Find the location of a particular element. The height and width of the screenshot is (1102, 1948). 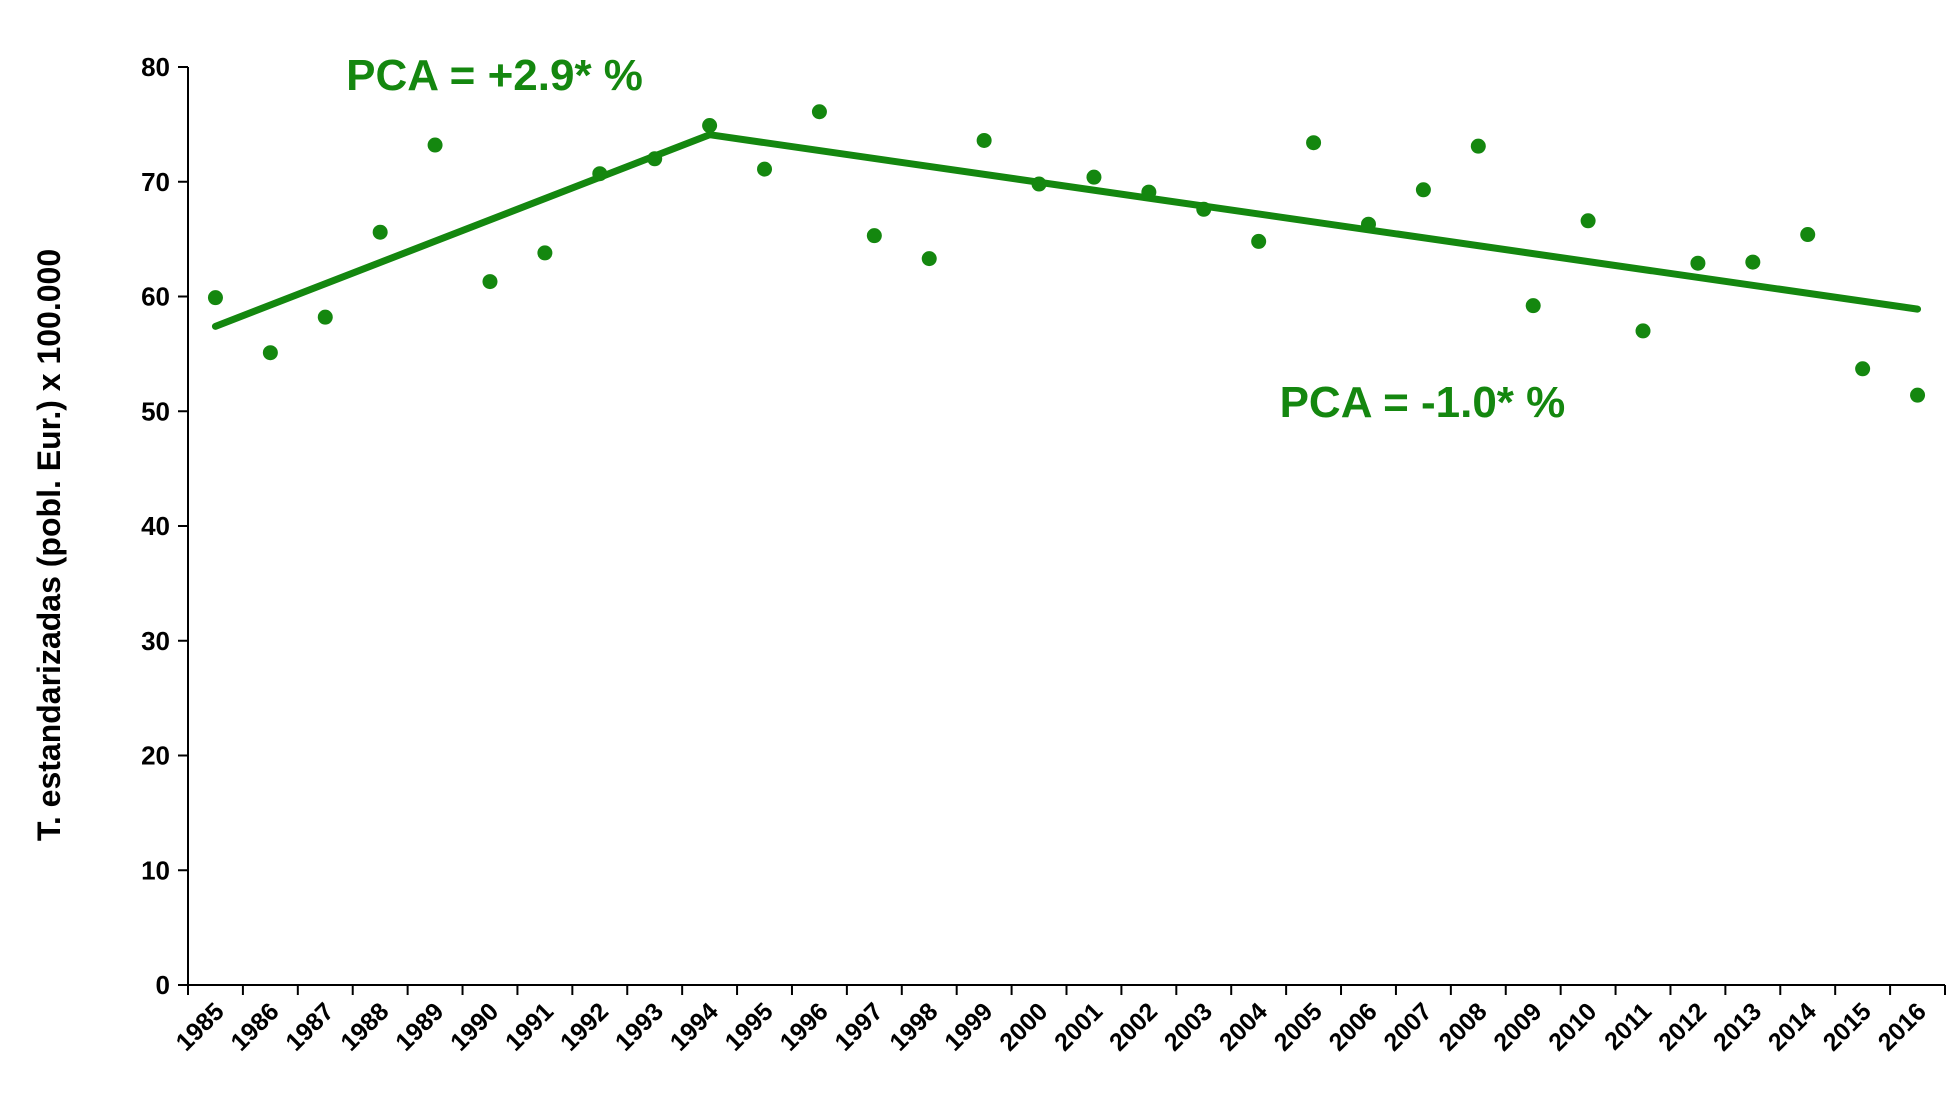

x-tick-label: 1995 is located at coordinates (749, 1026).